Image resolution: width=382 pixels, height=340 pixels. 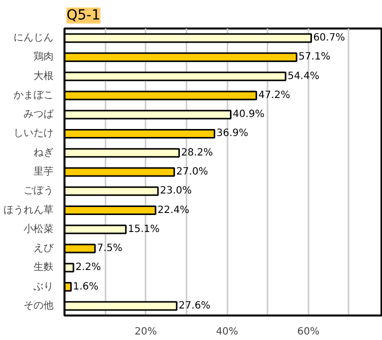 I want to click on y-tick-label: みつば, so click(x=39, y=114).